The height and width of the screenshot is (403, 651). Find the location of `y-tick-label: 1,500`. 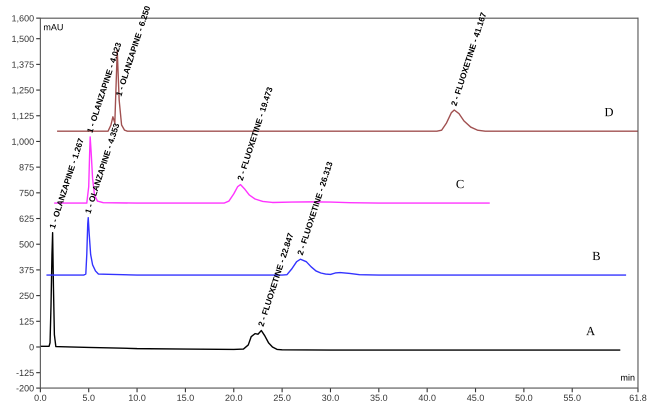

y-tick-label: 1,500 is located at coordinates (23, 40).